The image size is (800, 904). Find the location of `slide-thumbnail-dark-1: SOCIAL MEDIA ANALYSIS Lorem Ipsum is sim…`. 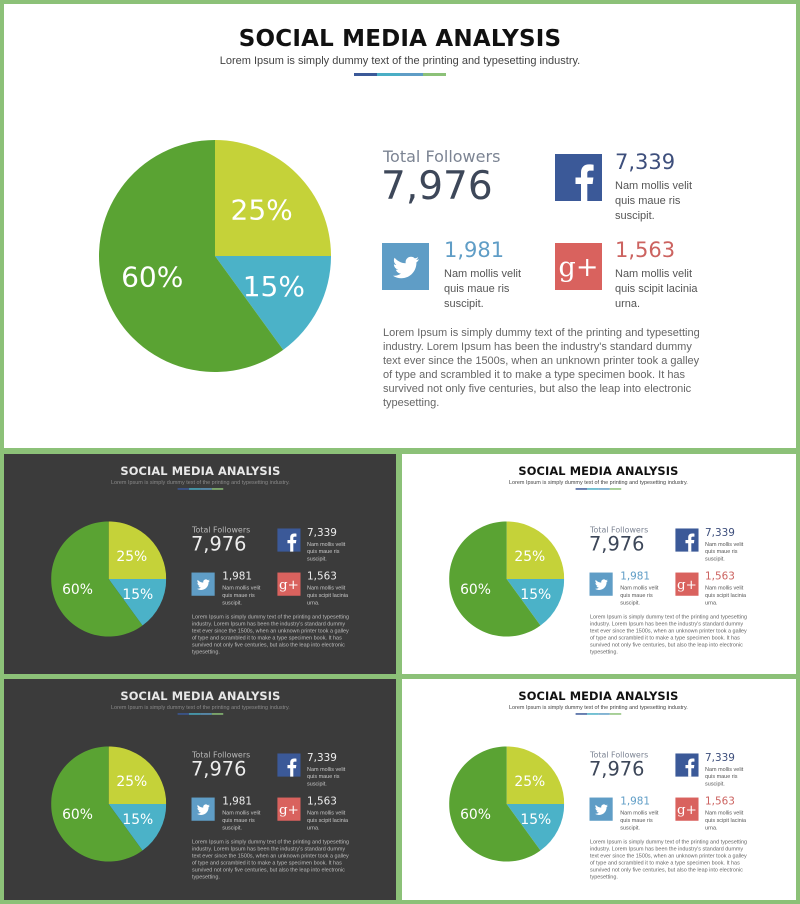

slide-thumbnail-dark-1: SOCIAL MEDIA ANALYSIS Lorem Ipsum is sim… is located at coordinates (200, 564).